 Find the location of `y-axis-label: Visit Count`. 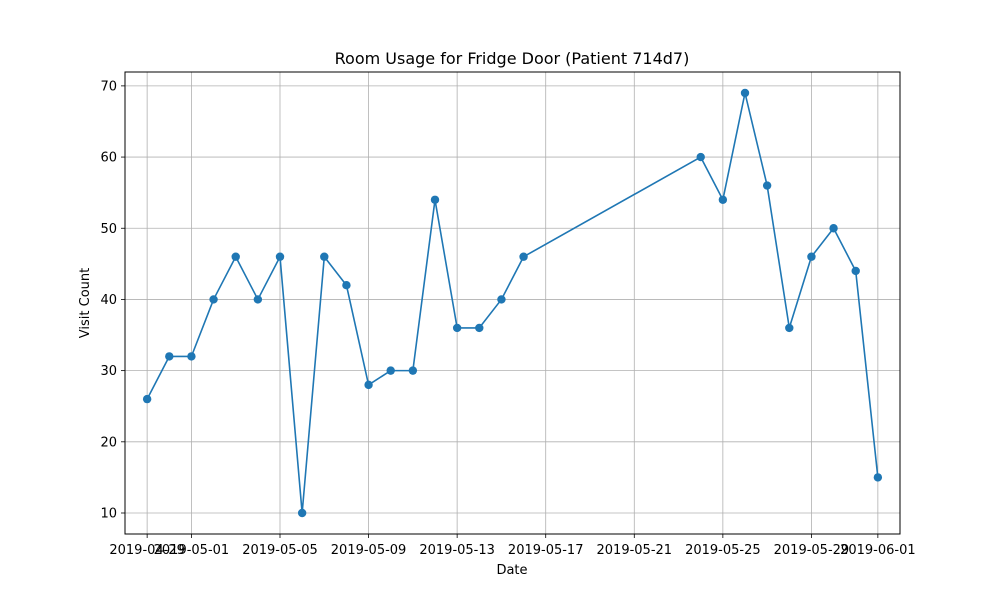

y-axis-label: Visit Count is located at coordinates (85, 303).